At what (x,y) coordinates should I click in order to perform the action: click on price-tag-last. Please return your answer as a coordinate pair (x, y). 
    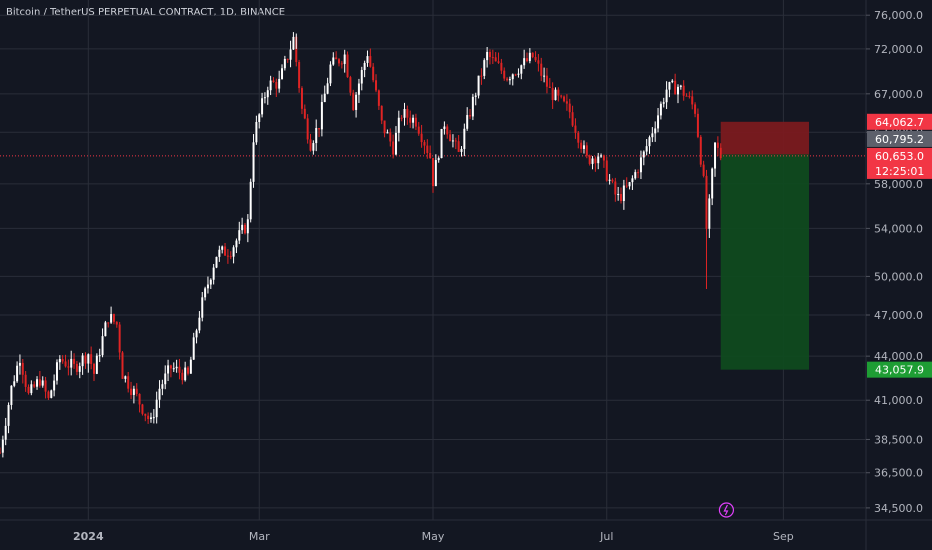
    Looking at the image, I should click on (899, 155).